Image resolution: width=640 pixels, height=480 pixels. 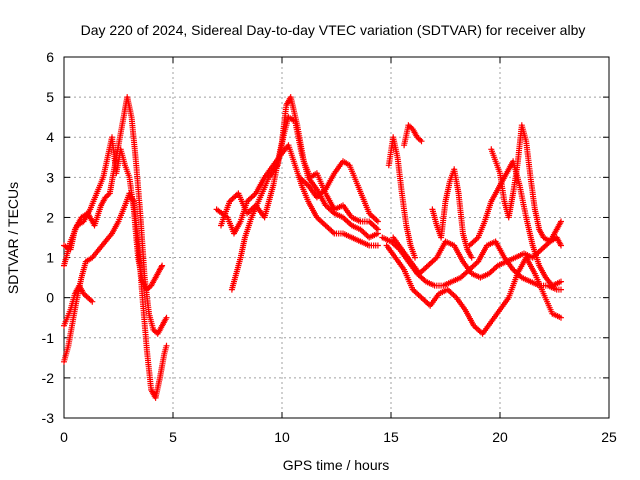 I want to click on y-tick-label: 0, so click(x=50, y=298).